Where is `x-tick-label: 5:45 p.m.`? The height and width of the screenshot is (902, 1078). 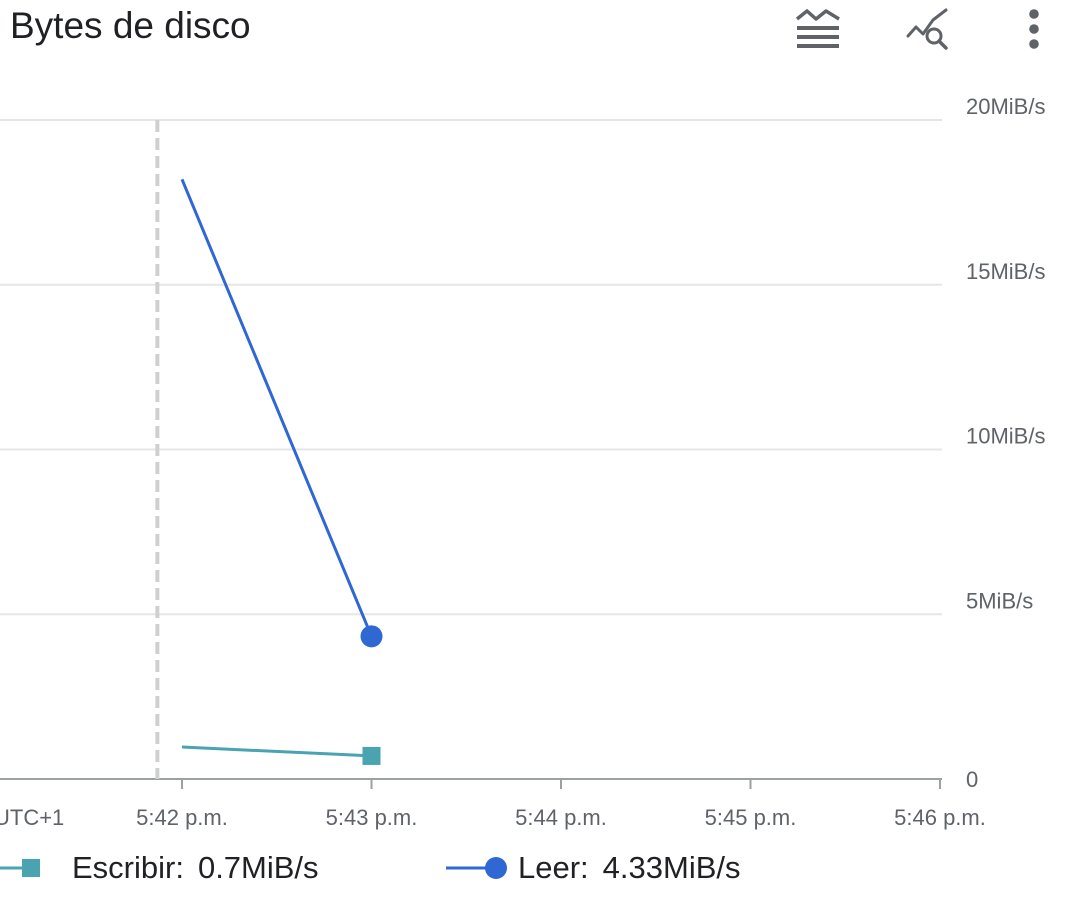 x-tick-label: 5:45 p.m. is located at coordinates (751, 817).